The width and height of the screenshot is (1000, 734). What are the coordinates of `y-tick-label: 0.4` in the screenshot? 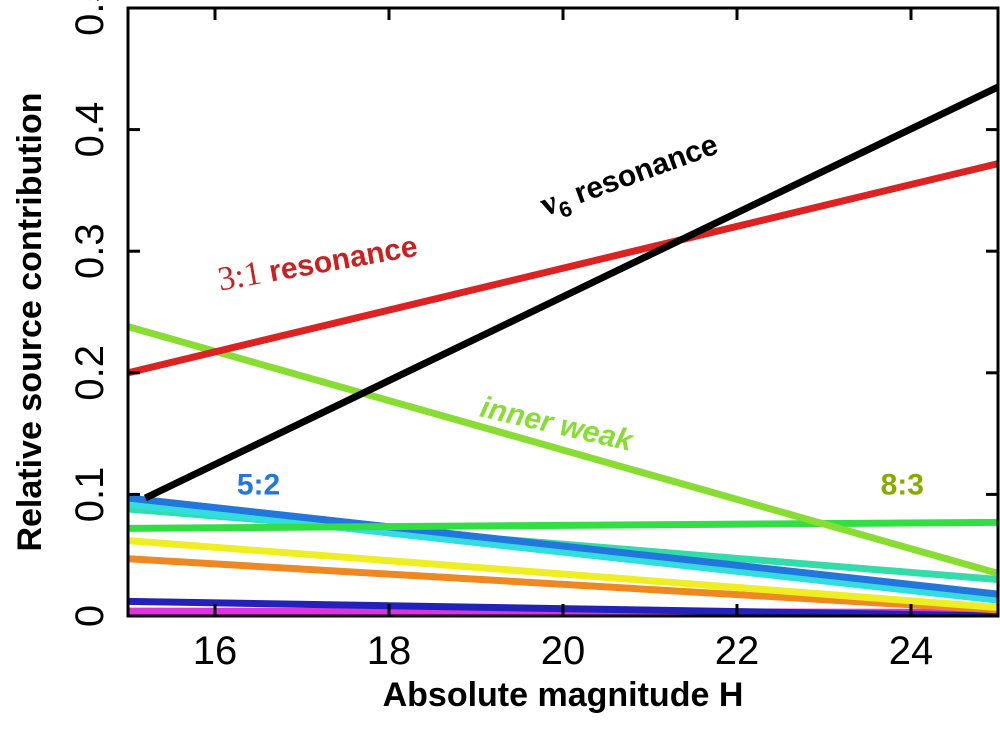 It's located at (90, 130).